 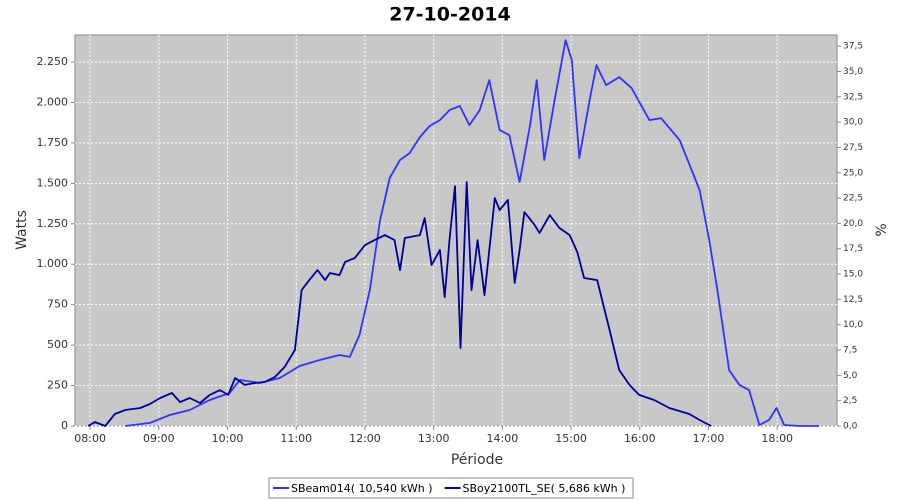 What do you see at coordinates (159, 438) in the screenshot?
I see `x-tick-label: 09:00` at bounding box center [159, 438].